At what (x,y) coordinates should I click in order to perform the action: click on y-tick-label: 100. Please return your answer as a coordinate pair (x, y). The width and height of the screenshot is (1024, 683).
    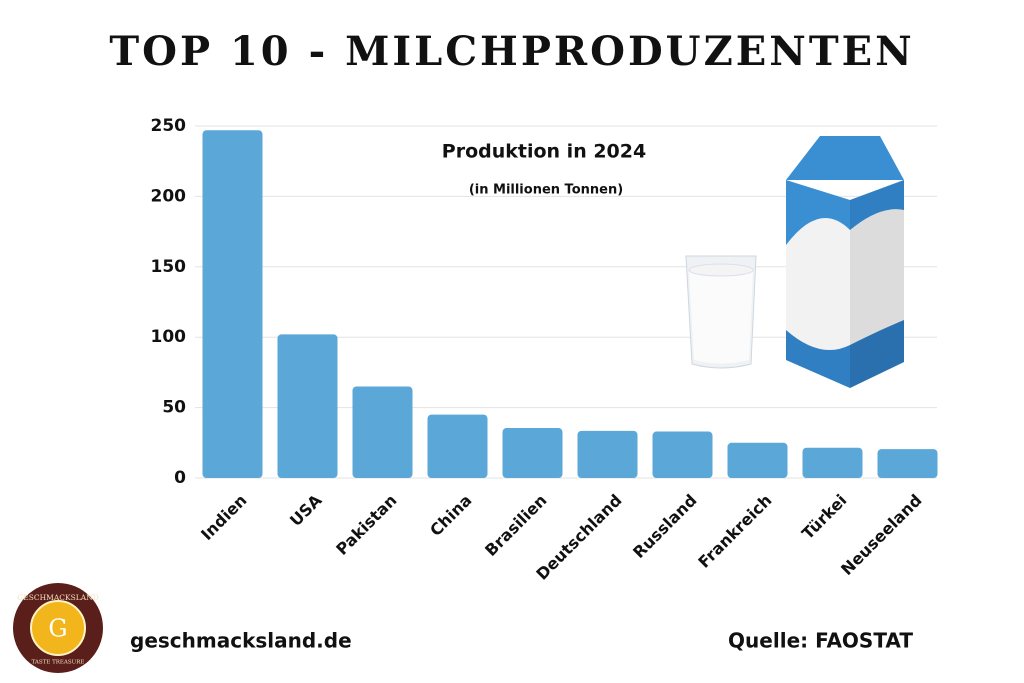
    Looking at the image, I should click on (169, 337).